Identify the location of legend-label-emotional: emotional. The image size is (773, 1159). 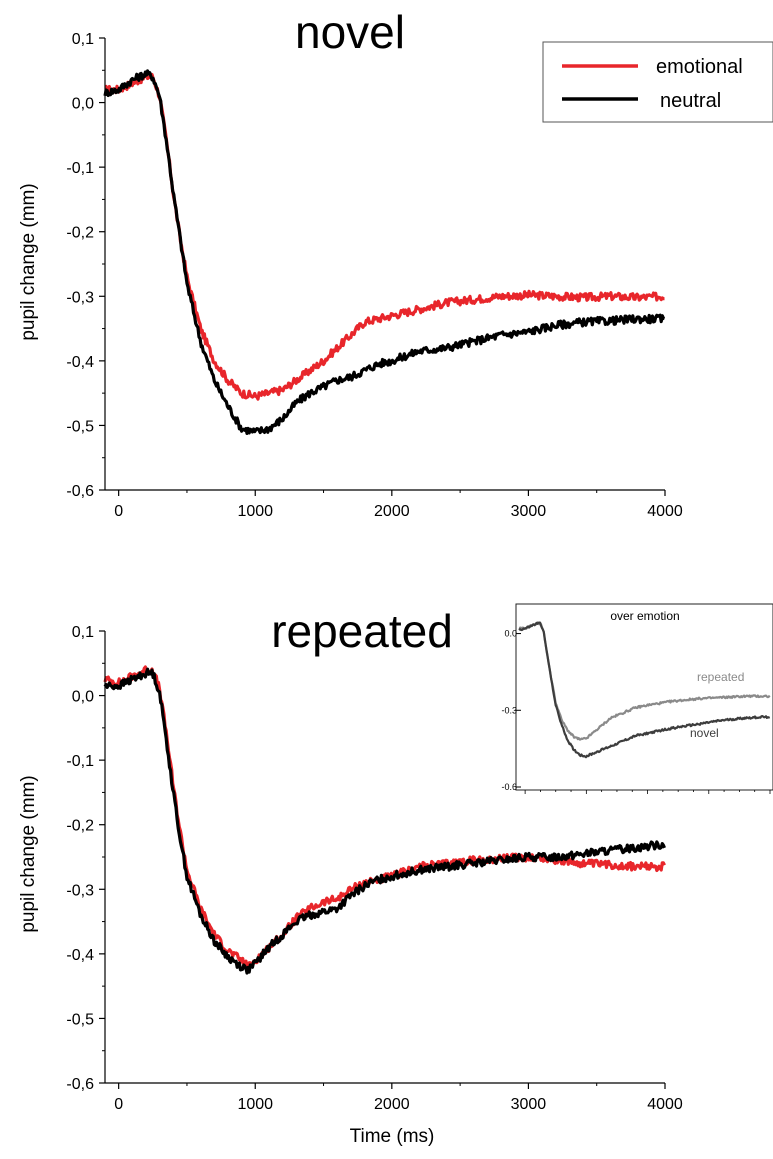
(699, 67).